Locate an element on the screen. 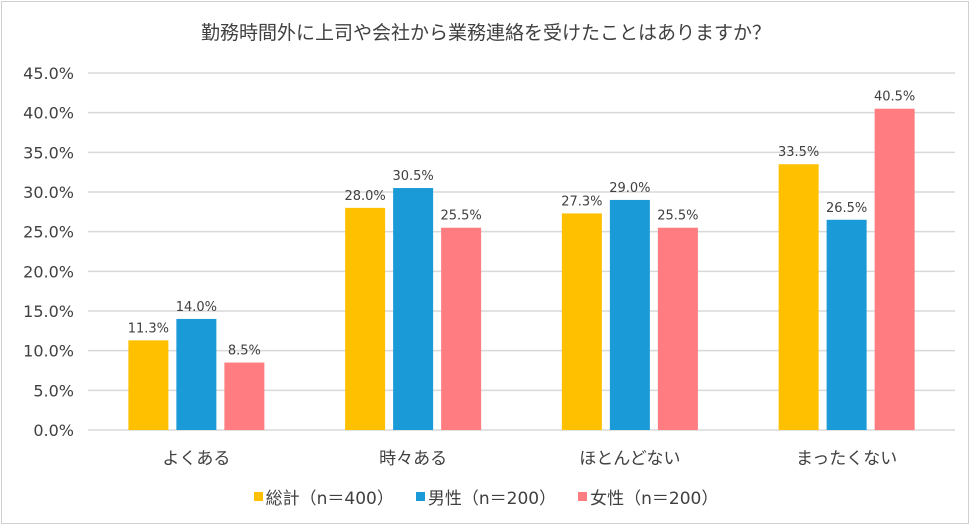  y-tick-label: 15.0% is located at coordinates (48, 311).